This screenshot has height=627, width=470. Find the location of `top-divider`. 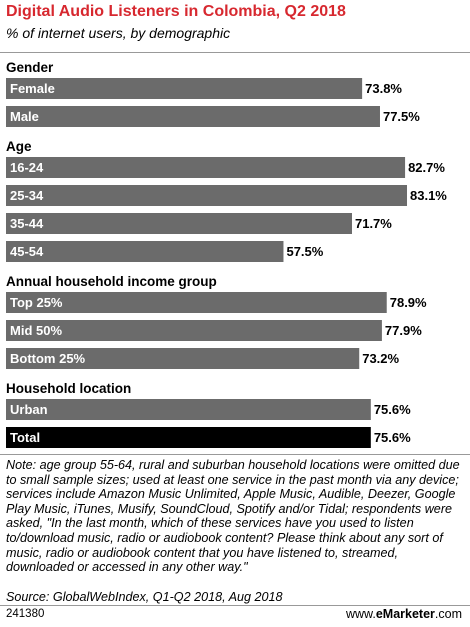

top-divider is located at coordinates (235, 52).